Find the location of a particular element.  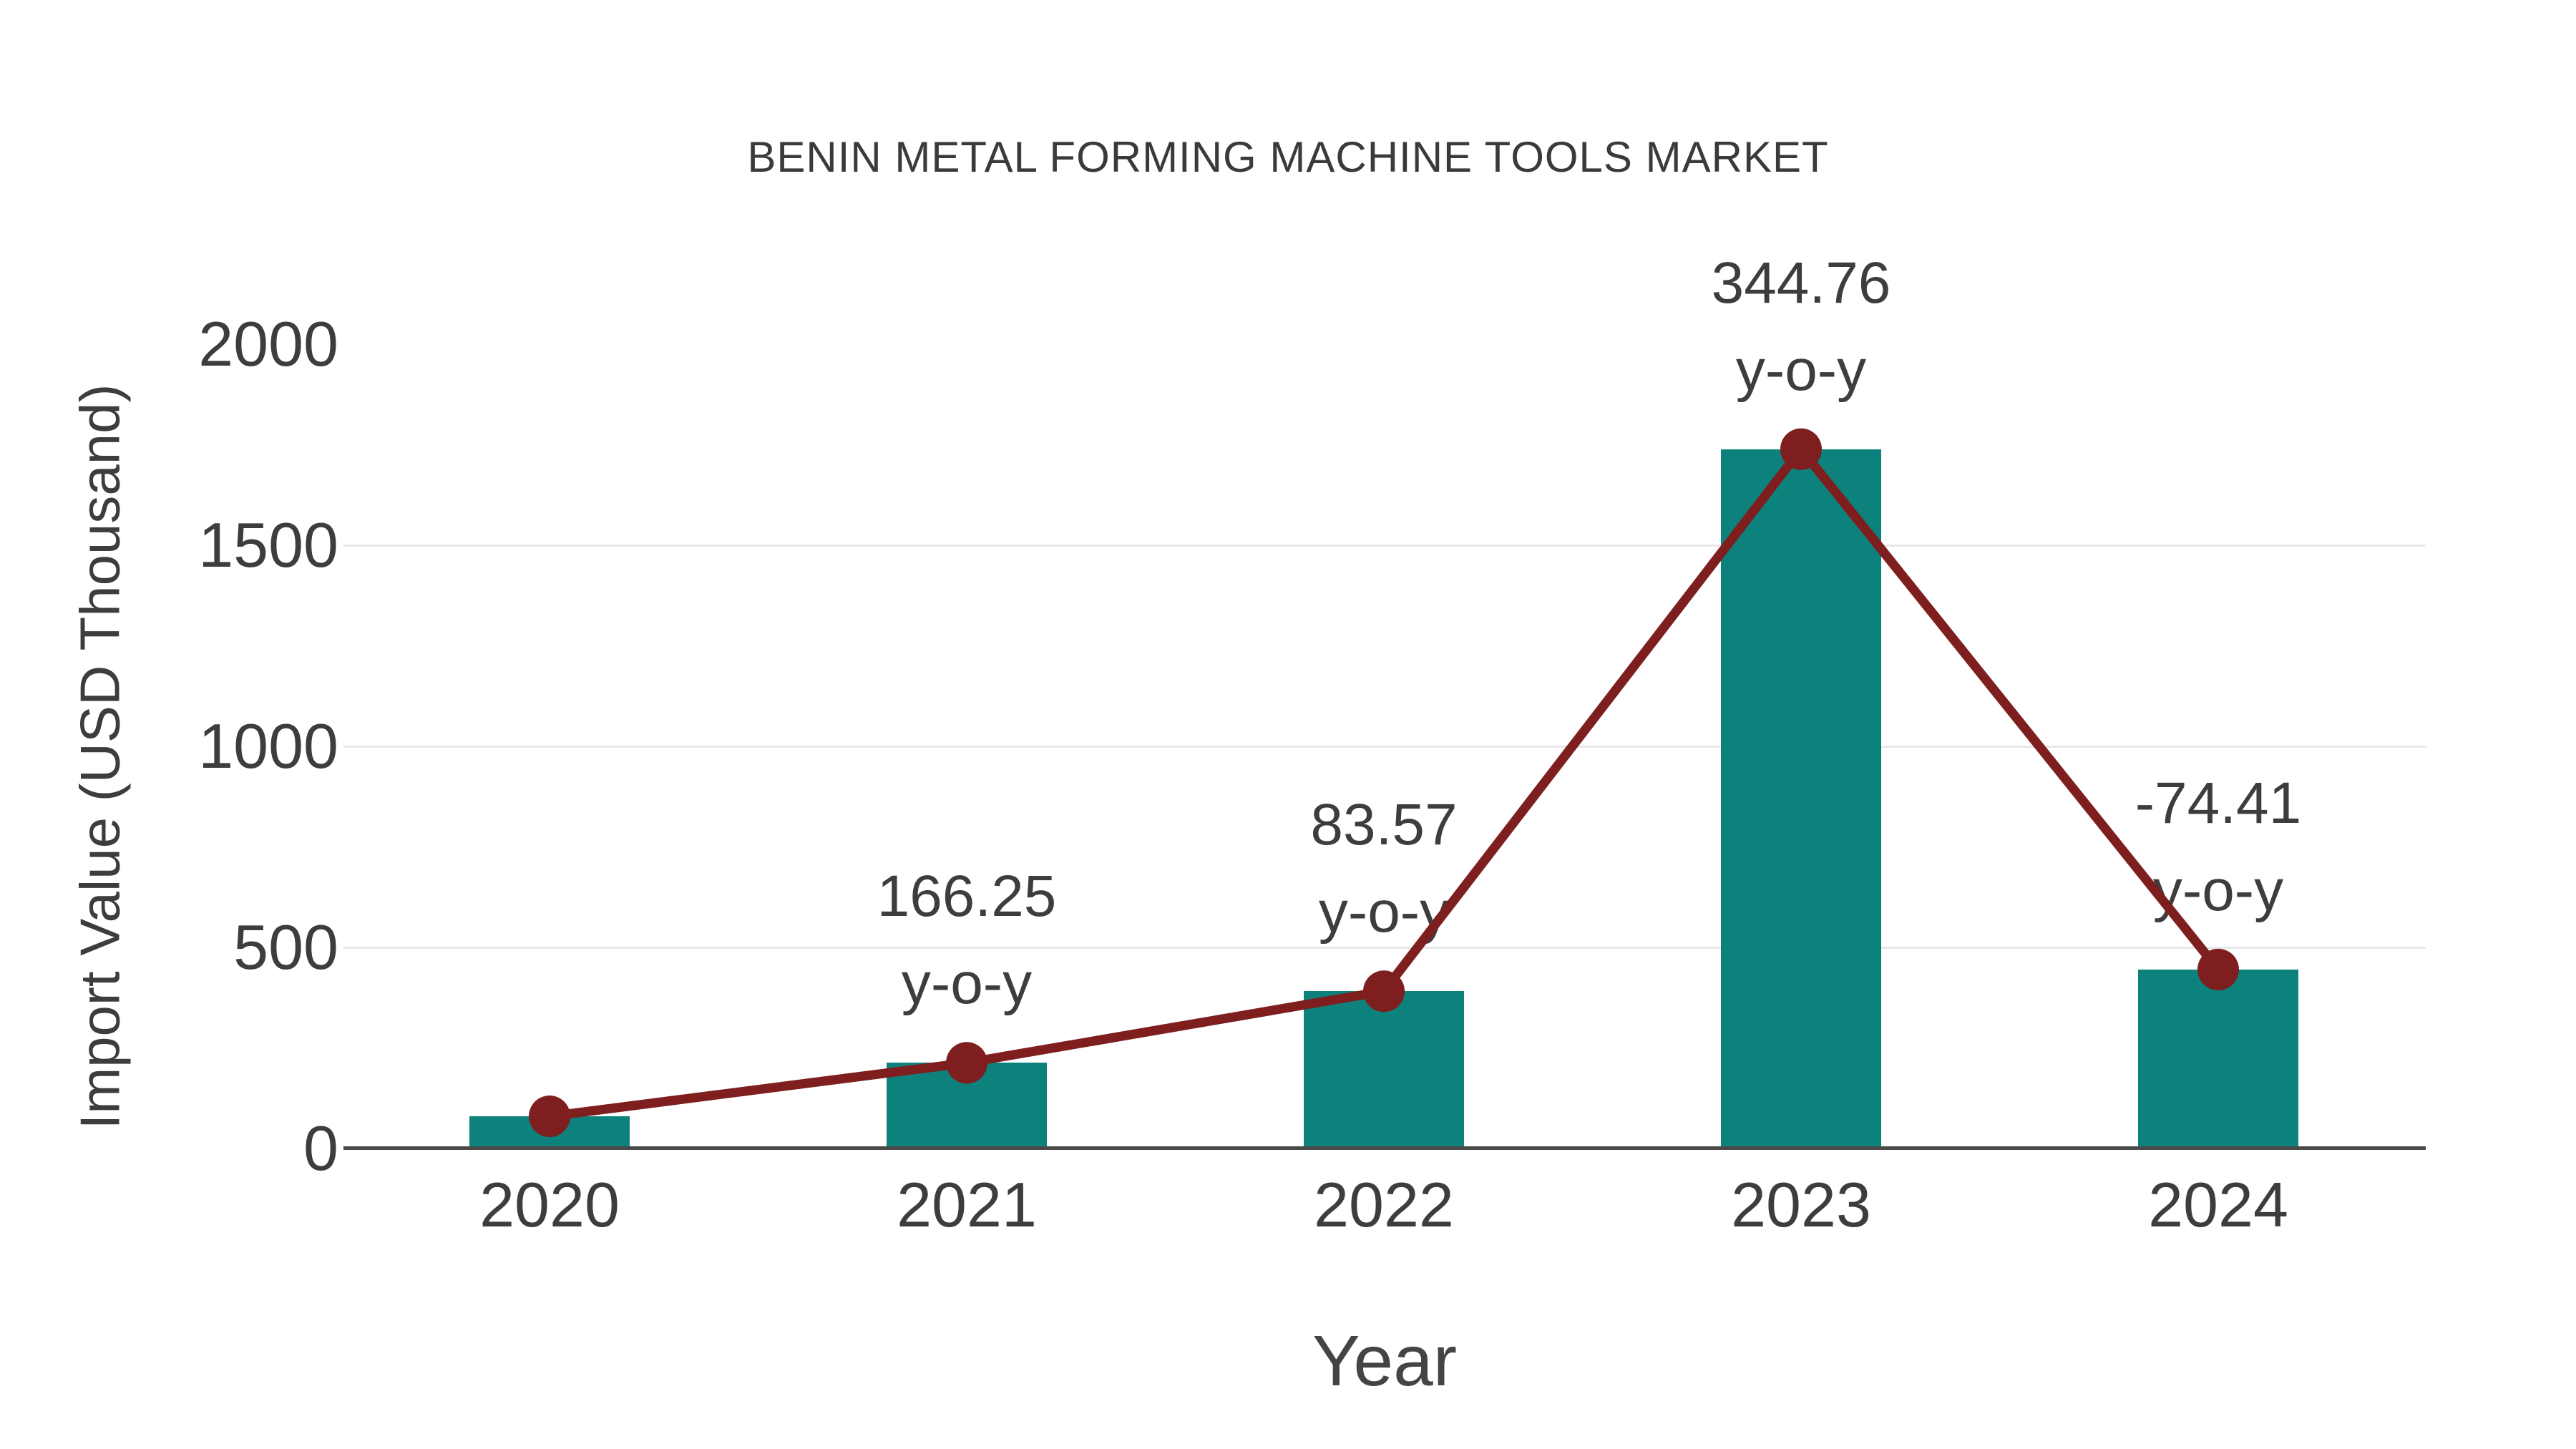

x-tick-label-2023: 2023 is located at coordinates (1801, 1204).